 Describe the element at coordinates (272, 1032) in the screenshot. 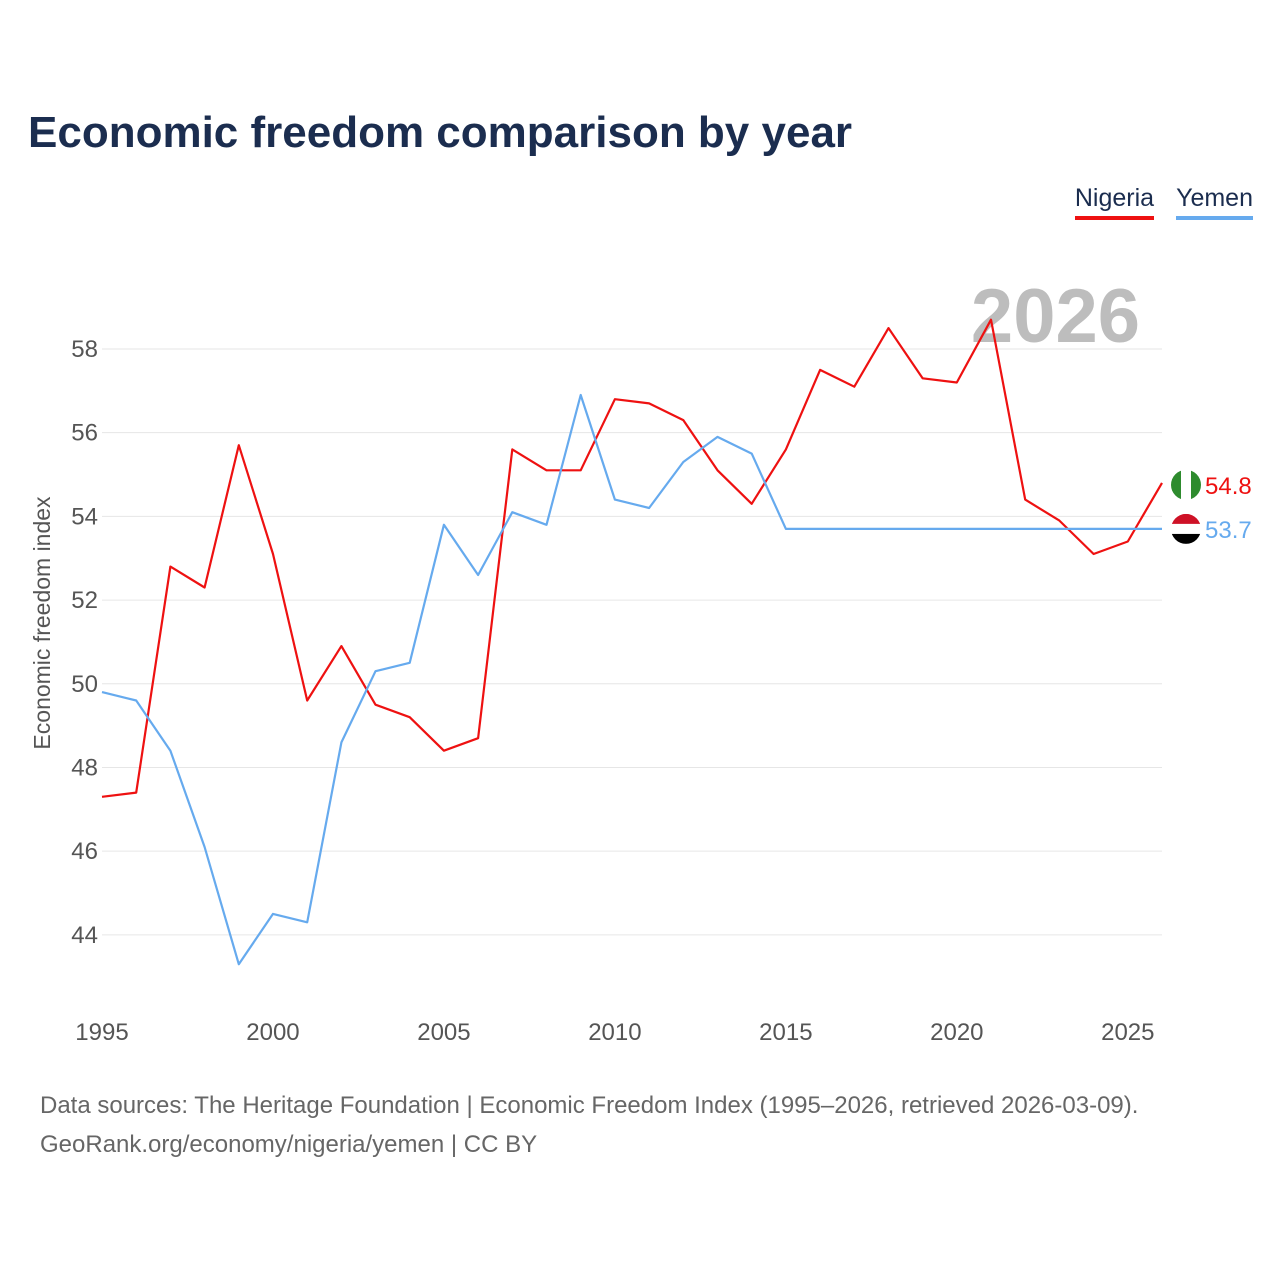

I see `x-tick-label: 2000` at that location.